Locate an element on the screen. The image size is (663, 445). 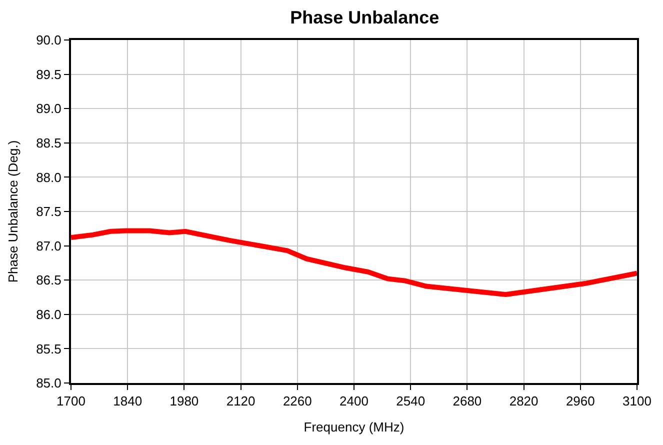
y-tick-label: 85.5 is located at coordinates (49, 348).